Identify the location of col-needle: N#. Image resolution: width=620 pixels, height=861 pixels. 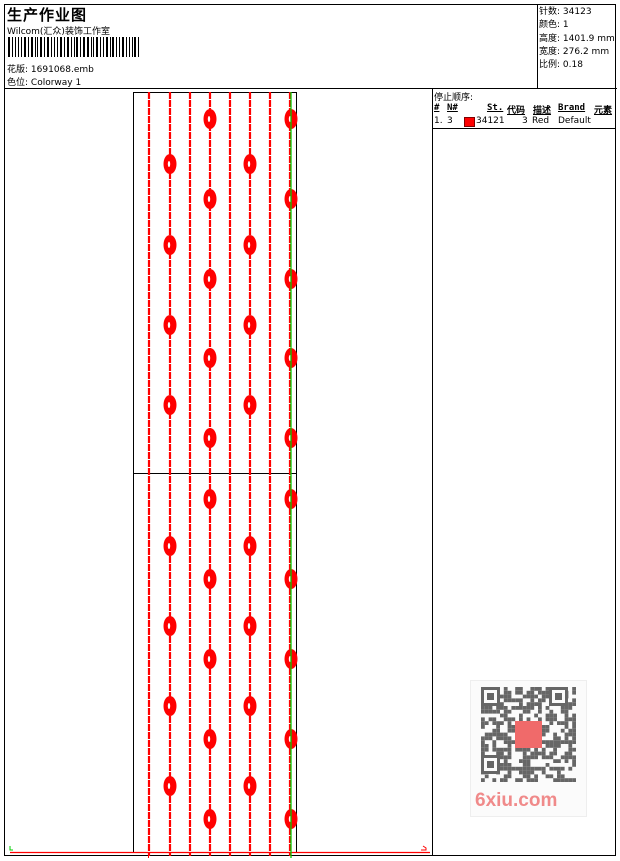
(452, 108).